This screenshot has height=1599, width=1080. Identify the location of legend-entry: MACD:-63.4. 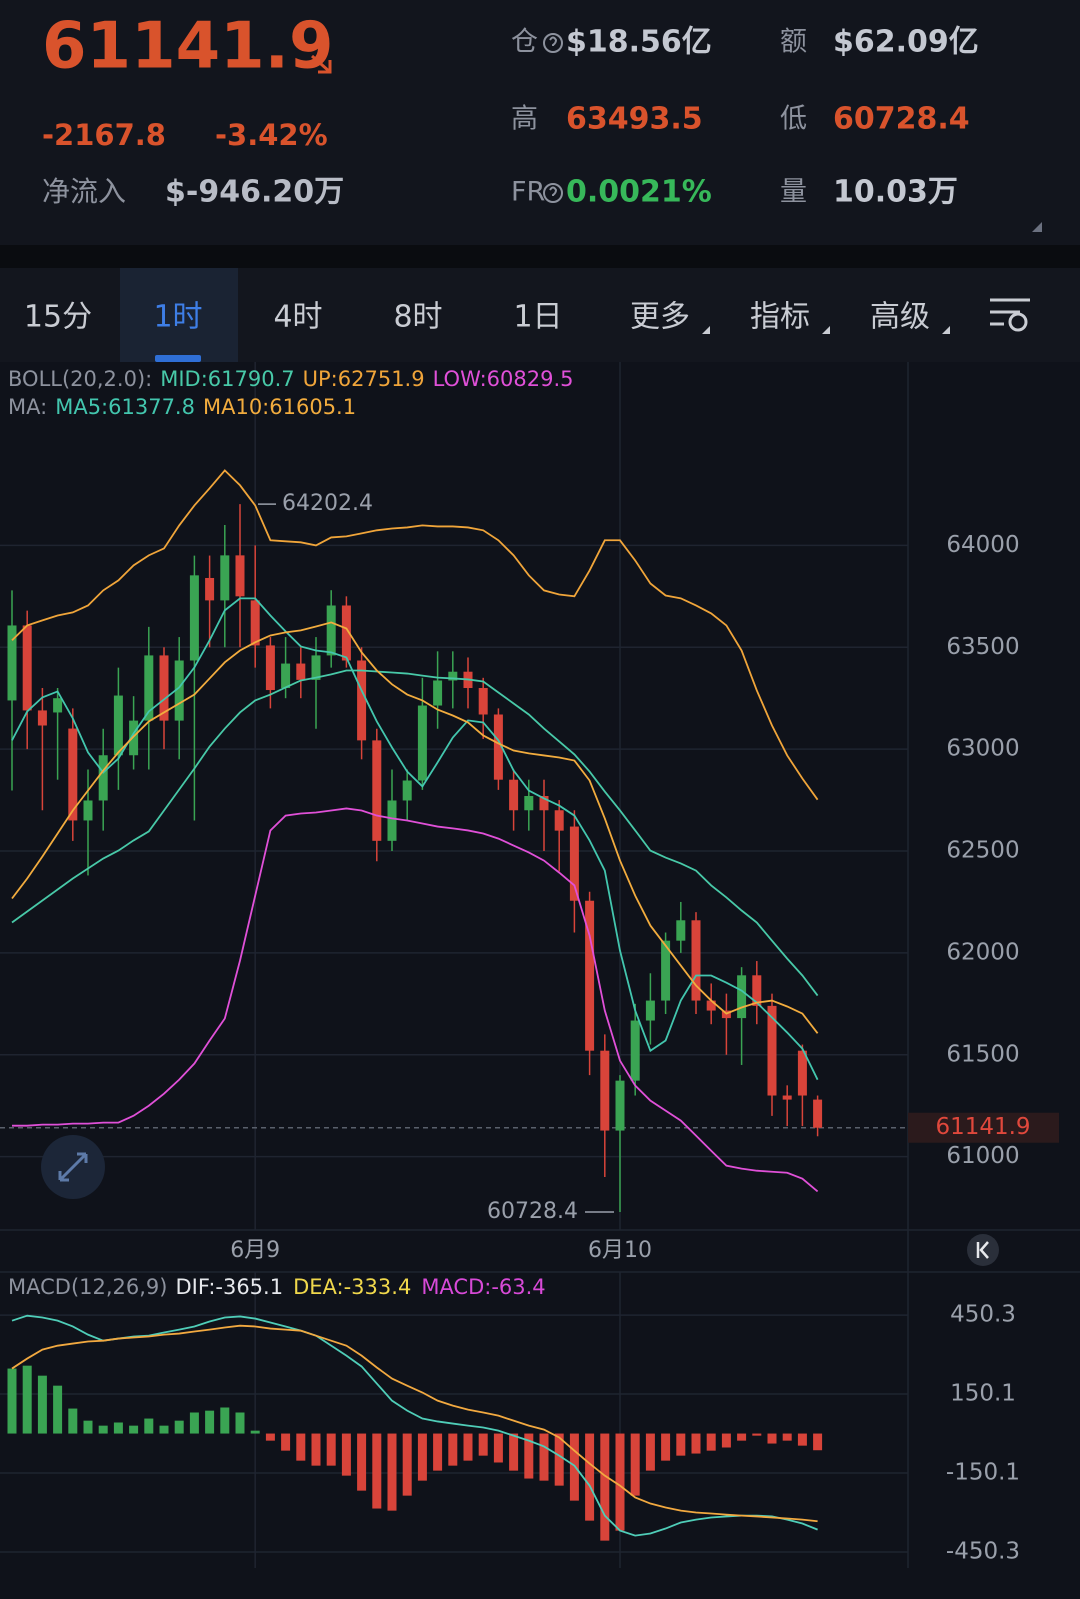
(483, 1287).